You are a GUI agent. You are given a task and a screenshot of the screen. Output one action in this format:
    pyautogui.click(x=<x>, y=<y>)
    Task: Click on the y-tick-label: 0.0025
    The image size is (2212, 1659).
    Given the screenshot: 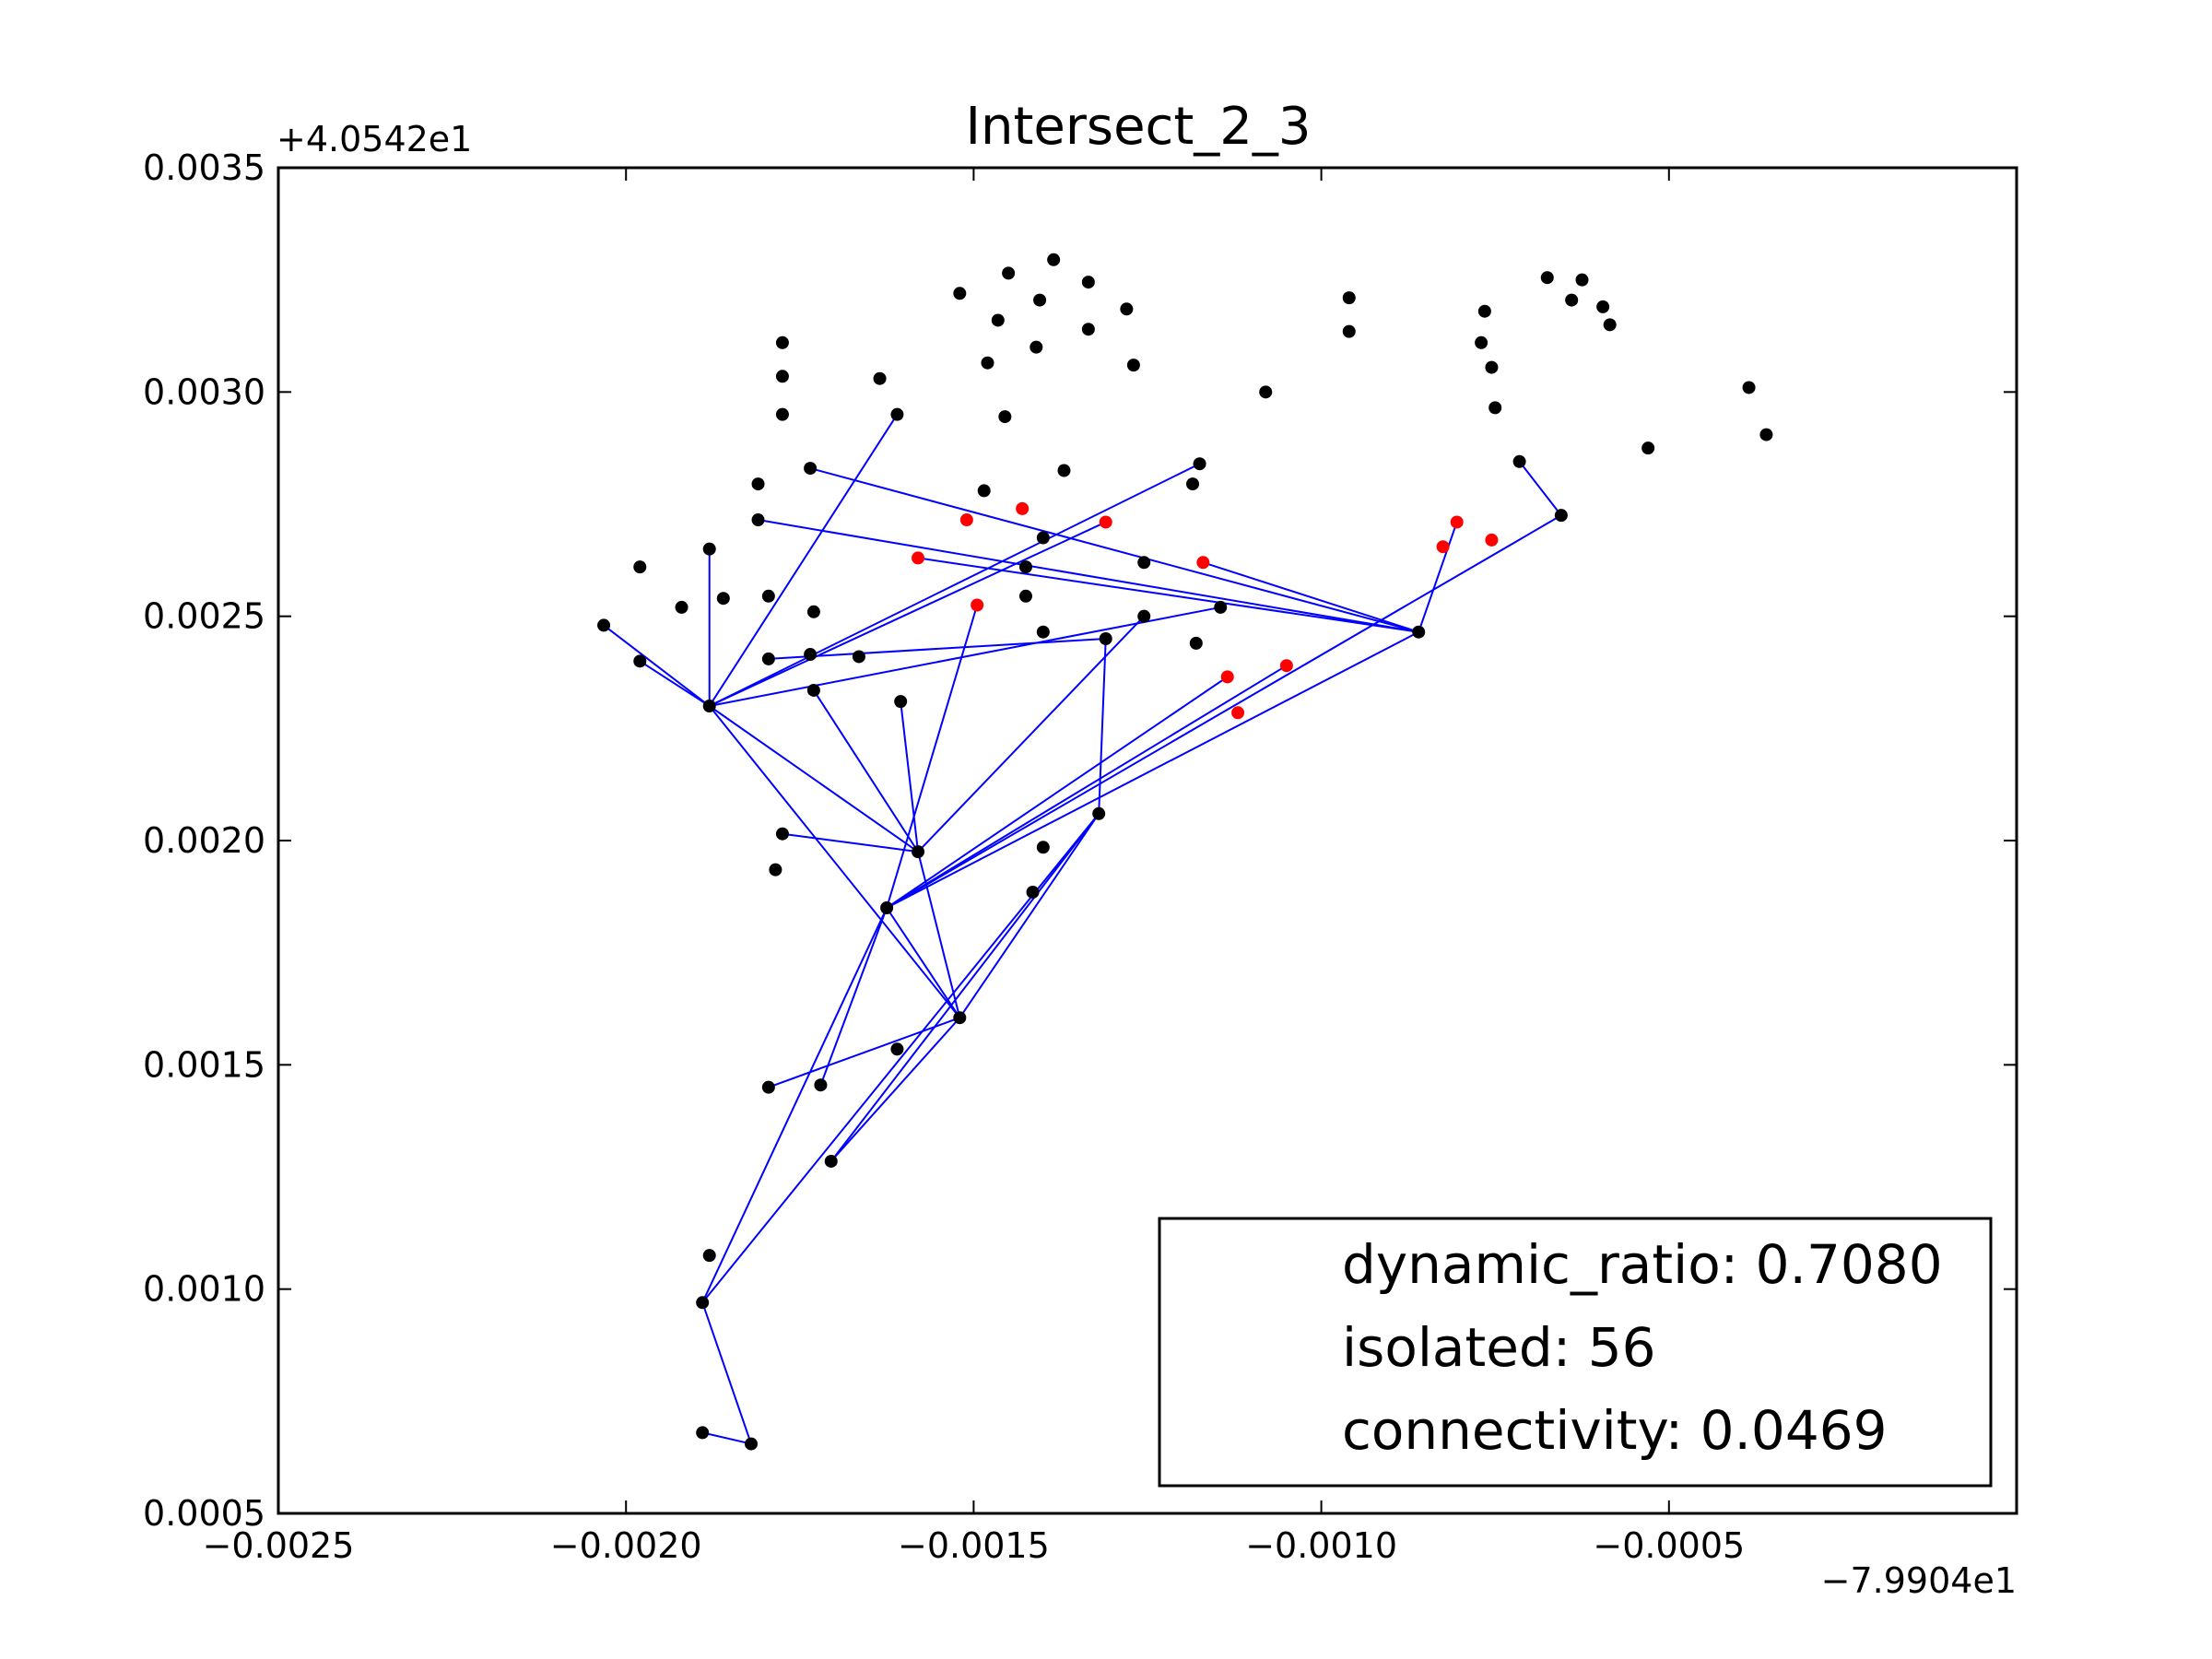 What is the action you would take?
    pyautogui.click(x=204, y=616)
    